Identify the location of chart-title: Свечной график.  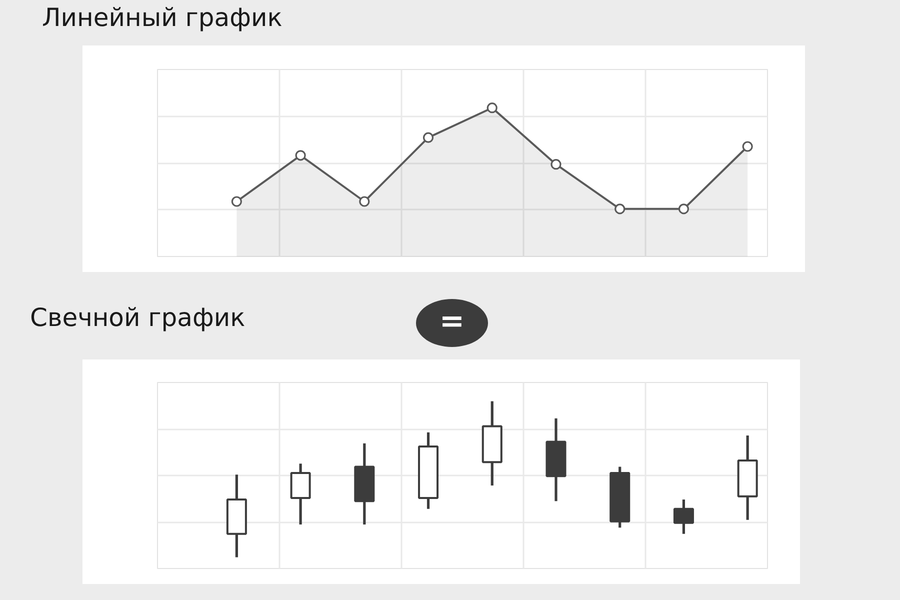
(138, 318).